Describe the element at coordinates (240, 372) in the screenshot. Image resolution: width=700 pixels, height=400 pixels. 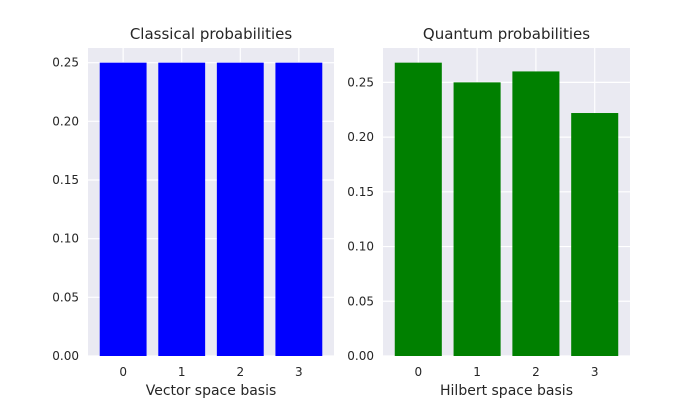
I see `classical-x-tick-label: 2` at that location.